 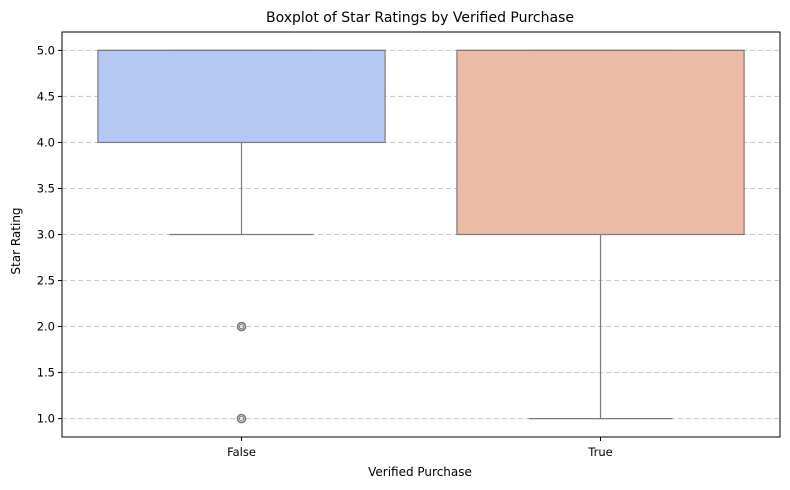 I want to click on y-tick-label: 2.0, so click(x=46, y=327).